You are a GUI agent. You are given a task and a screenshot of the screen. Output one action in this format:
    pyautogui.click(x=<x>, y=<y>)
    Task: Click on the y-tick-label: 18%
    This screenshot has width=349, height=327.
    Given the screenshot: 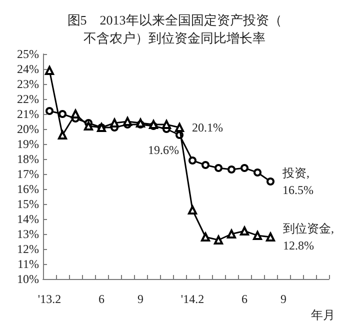 What is the action you would take?
    pyautogui.click(x=28, y=159)
    